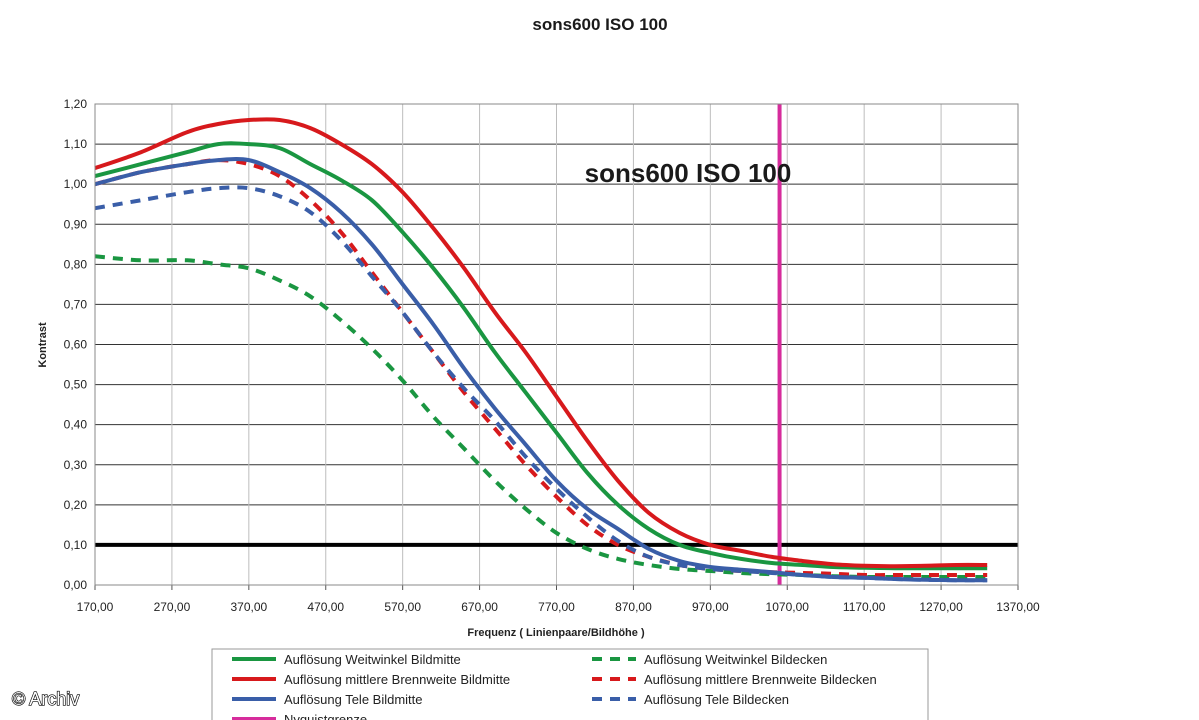 The image size is (1199, 720). What do you see at coordinates (95, 607) in the screenshot?
I see `x-tick-label: 170,00` at bounding box center [95, 607].